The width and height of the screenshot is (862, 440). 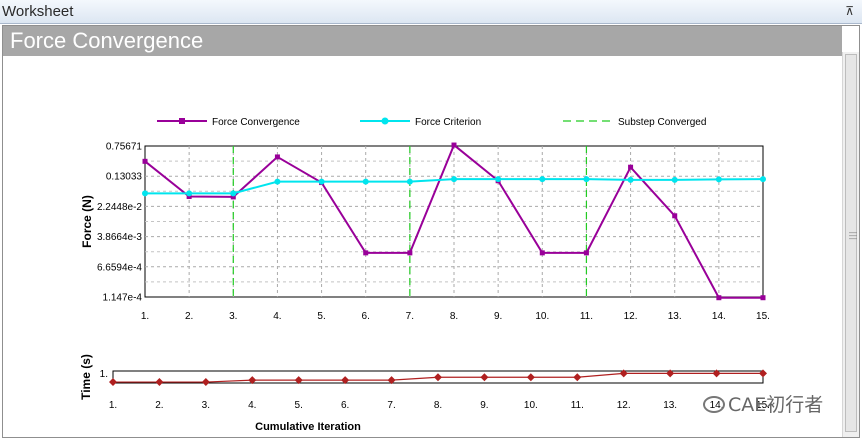 What do you see at coordinates (124, 147) in the screenshot?
I see `force-y-tick-label: 0.75671` at bounding box center [124, 147].